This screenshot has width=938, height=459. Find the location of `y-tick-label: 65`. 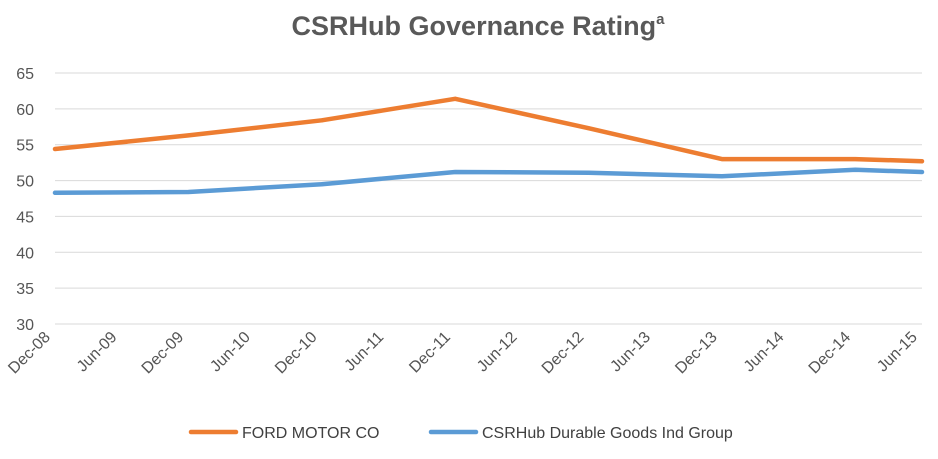

y-tick-label: 65 is located at coordinates (25, 74).